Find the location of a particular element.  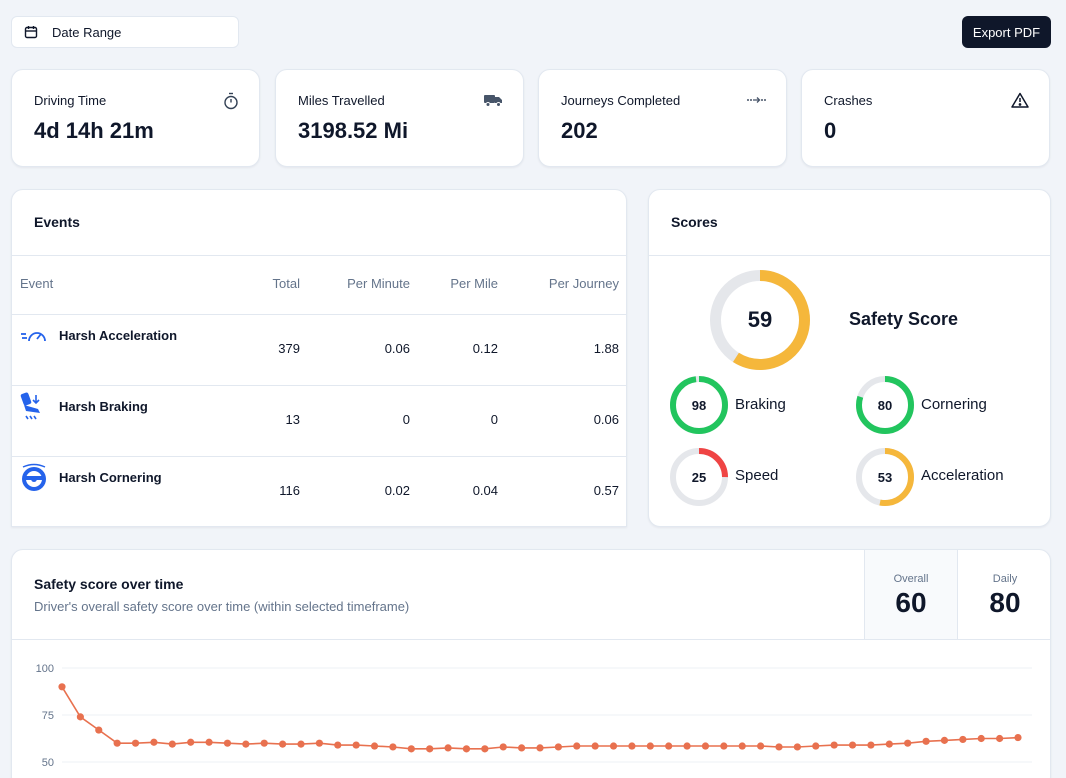

column-header-total: Total is located at coordinates (286, 283).